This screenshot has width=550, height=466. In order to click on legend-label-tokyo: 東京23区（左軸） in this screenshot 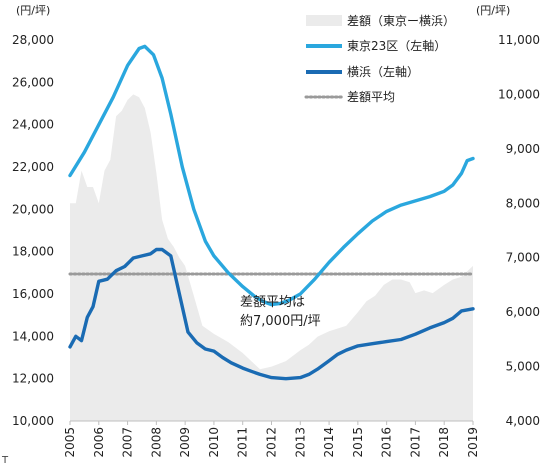, I will do `click(396, 45)`.